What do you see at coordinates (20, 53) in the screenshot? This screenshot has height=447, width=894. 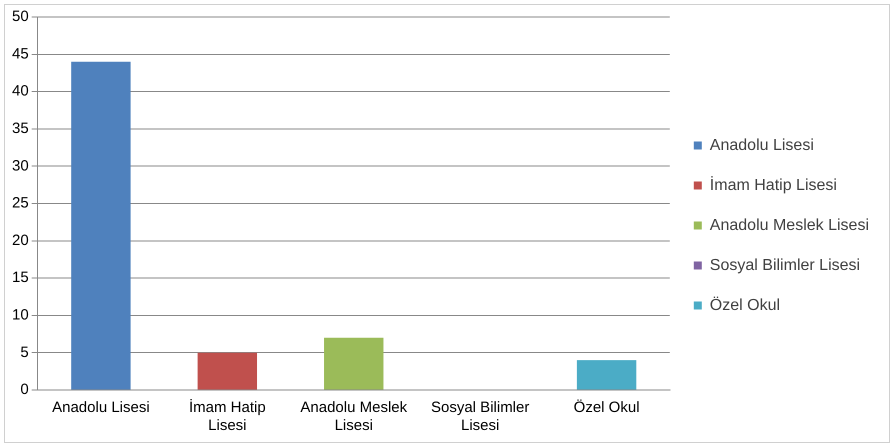 I see `y-tick-label: 45` at bounding box center [20, 53].